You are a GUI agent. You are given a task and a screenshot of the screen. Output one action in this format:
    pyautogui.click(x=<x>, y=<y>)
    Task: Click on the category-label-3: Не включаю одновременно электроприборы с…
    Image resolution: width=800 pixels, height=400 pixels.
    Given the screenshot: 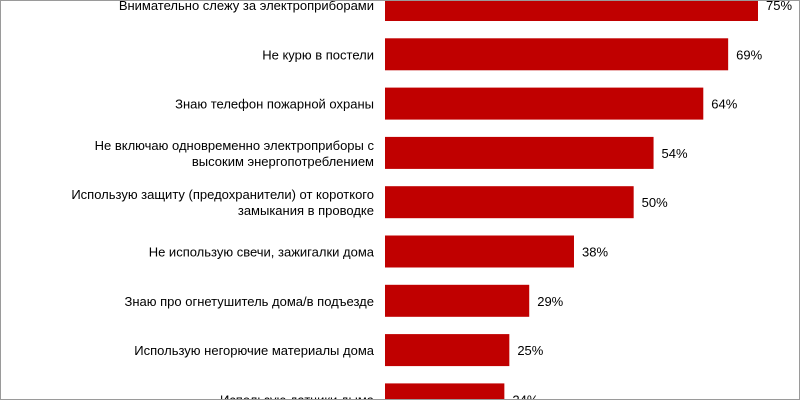 What is the action you would take?
    pyautogui.click(x=235, y=153)
    